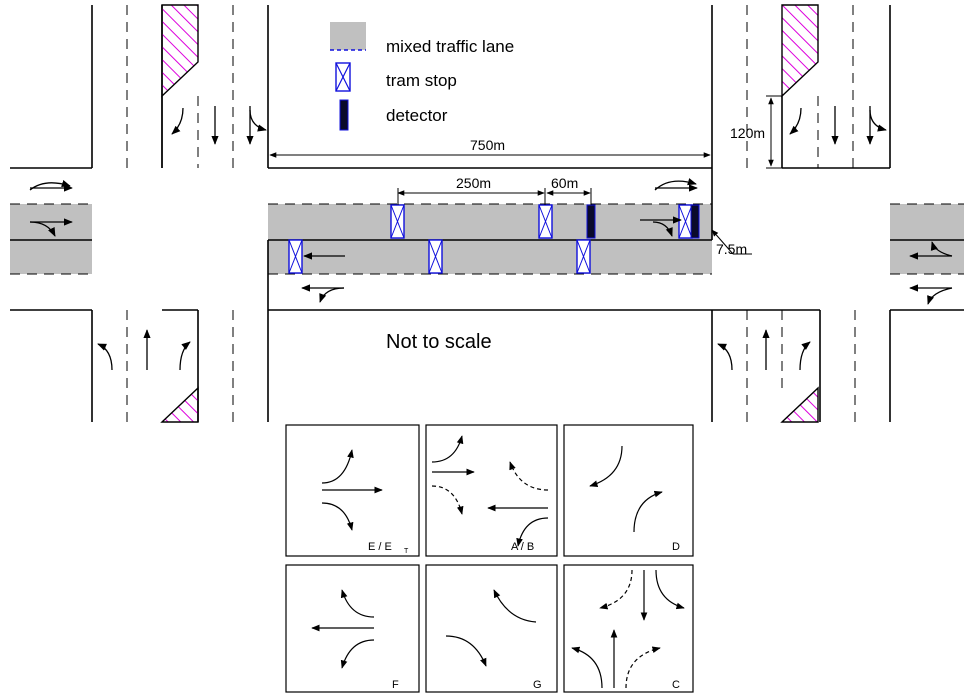  I want to click on not-to-scale-note: Not to scale, so click(439, 342).